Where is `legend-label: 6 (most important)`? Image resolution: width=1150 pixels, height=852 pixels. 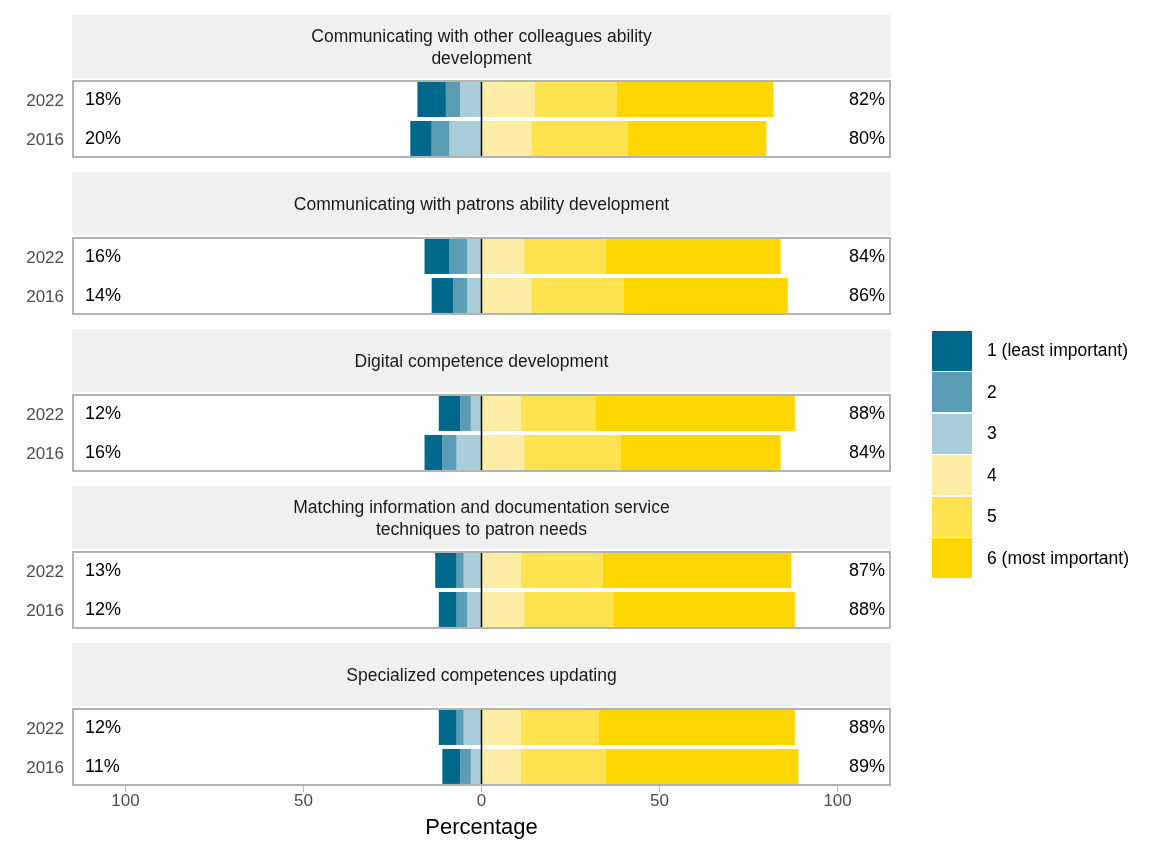 legend-label: 6 (most important) is located at coordinates (1058, 558).